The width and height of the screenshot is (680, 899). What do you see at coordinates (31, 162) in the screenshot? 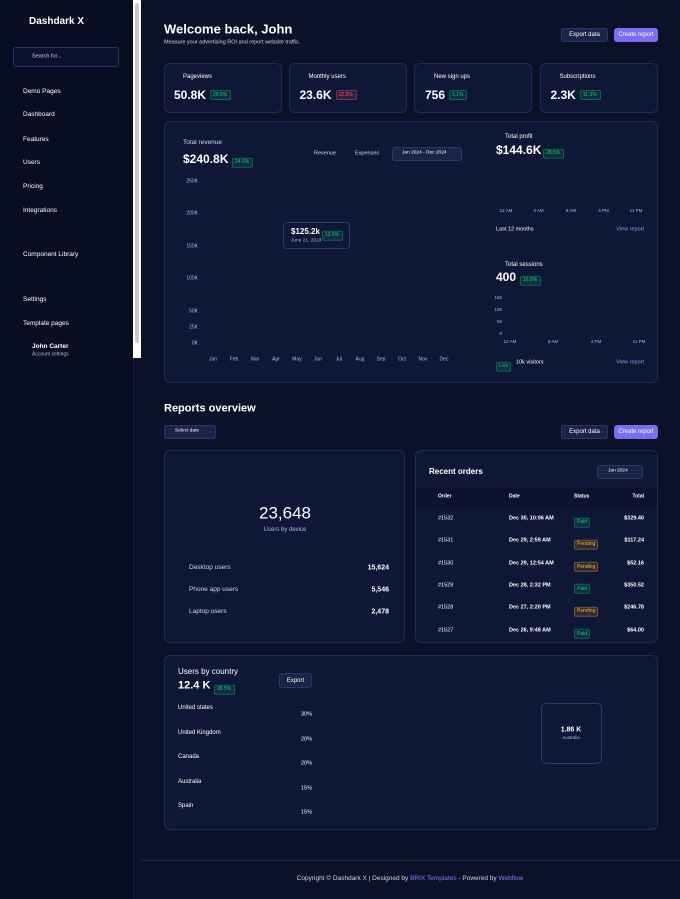
I see `nav-item: Users` at bounding box center [31, 162].